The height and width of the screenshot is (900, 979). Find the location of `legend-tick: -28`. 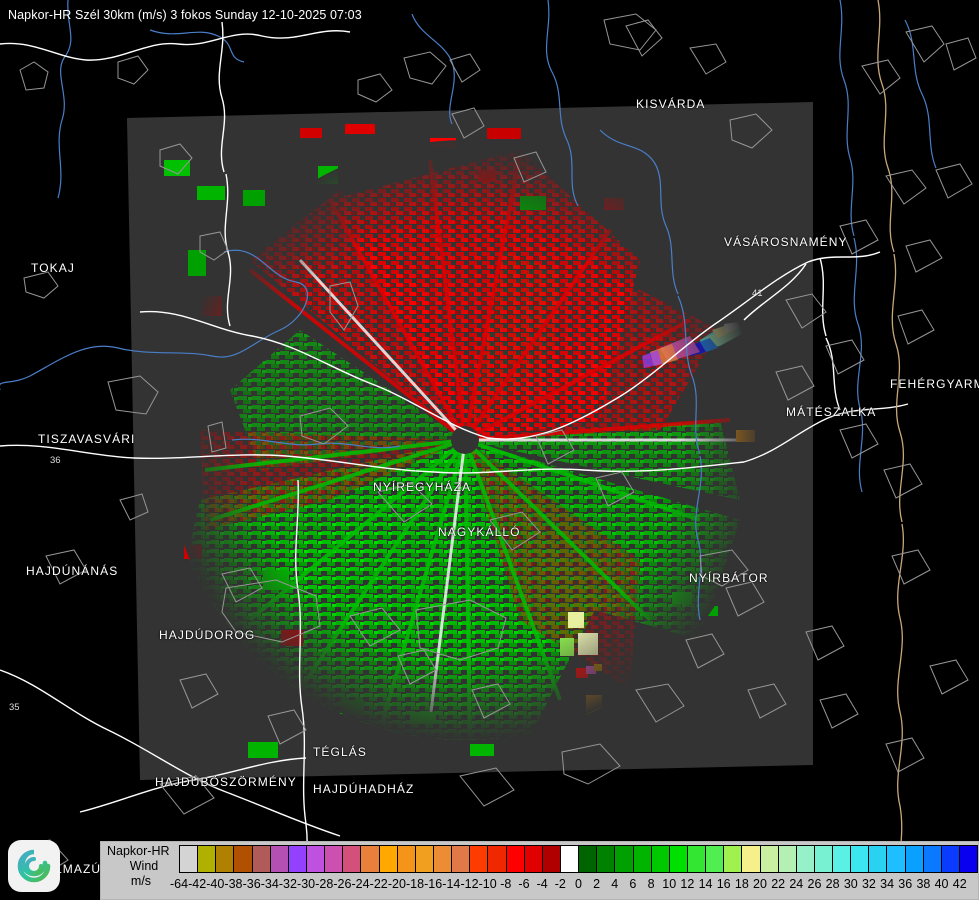

legend-tick: -28 is located at coordinates (328, 885).